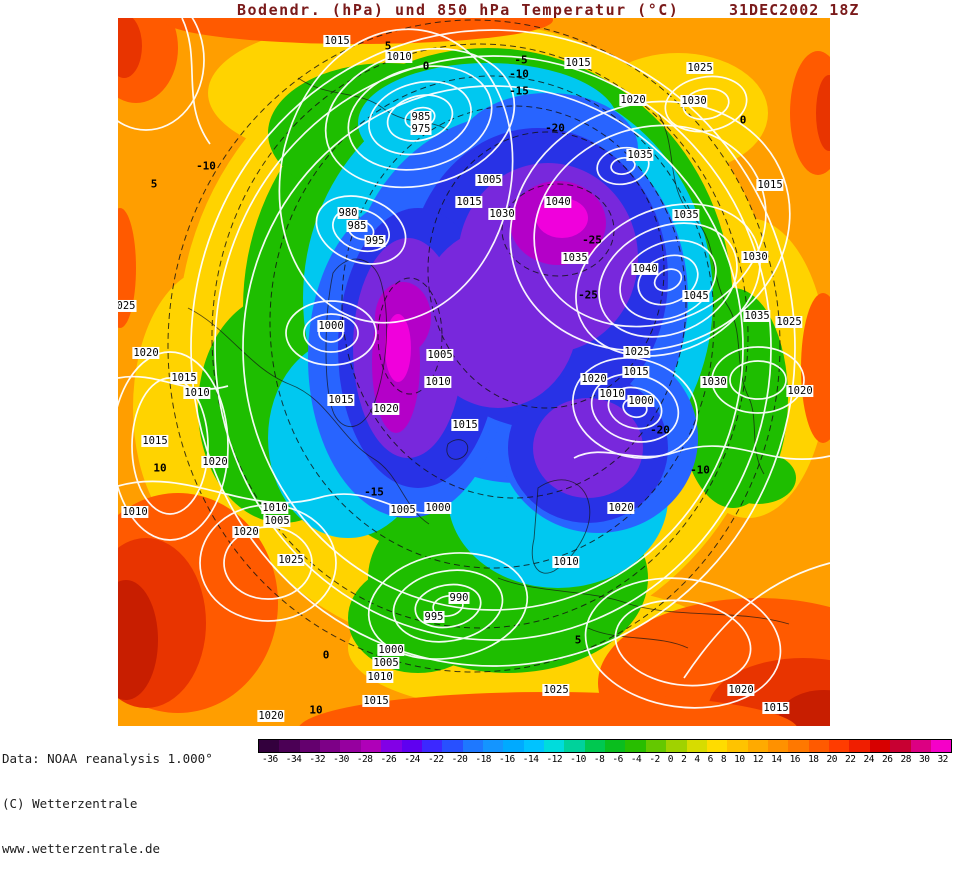  Describe the element at coordinates (530, 759) in the screenshot. I see `colorbar-tick: -14` at that location.